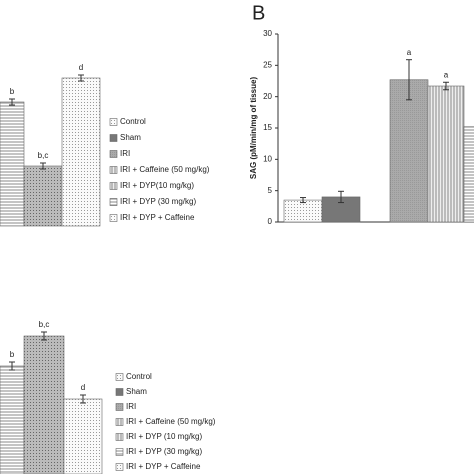 The width and height of the screenshot is (474, 474). I want to click on y-tick-label: 0, so click(270, 221).